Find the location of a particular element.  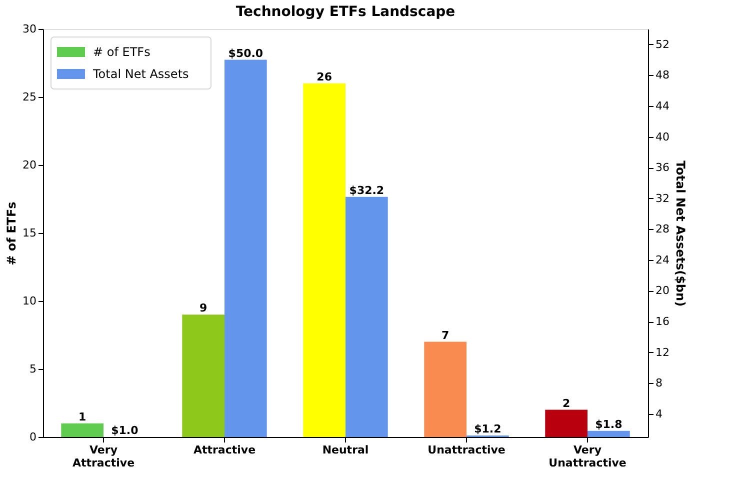

y2-tick-label: 12 is located at coordinates (663, 352).